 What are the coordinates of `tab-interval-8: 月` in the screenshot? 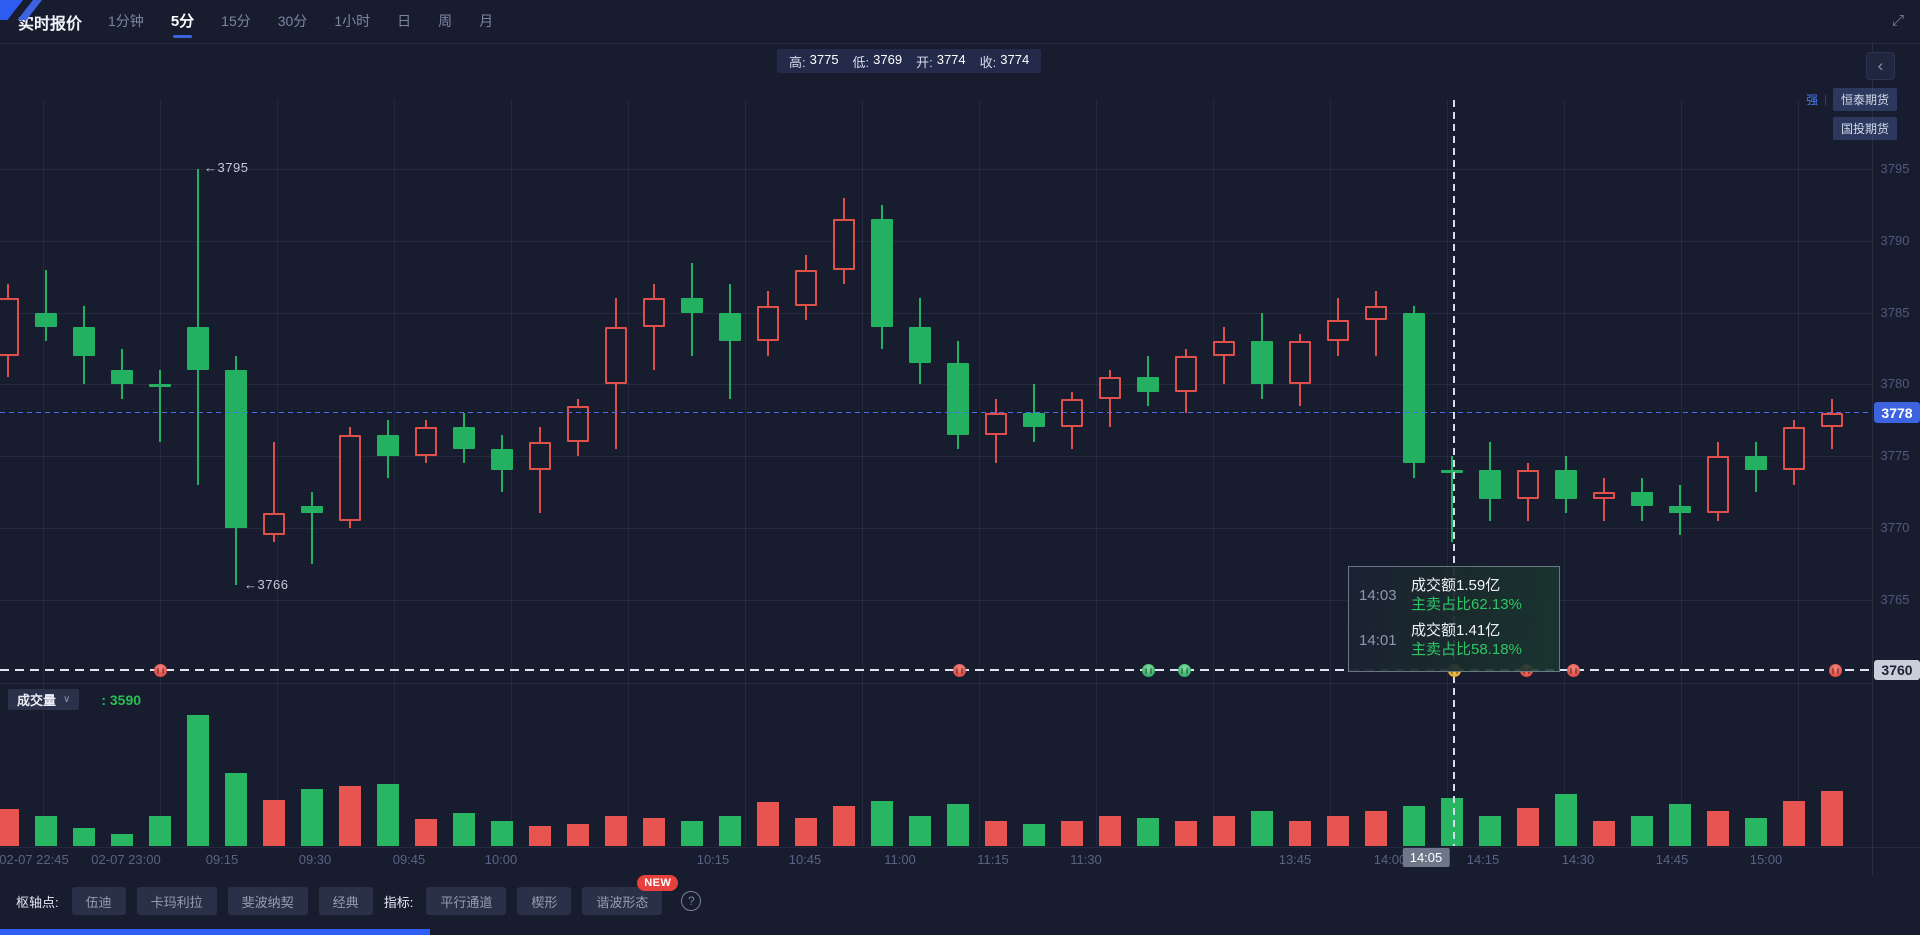 It's located at (486, 21).